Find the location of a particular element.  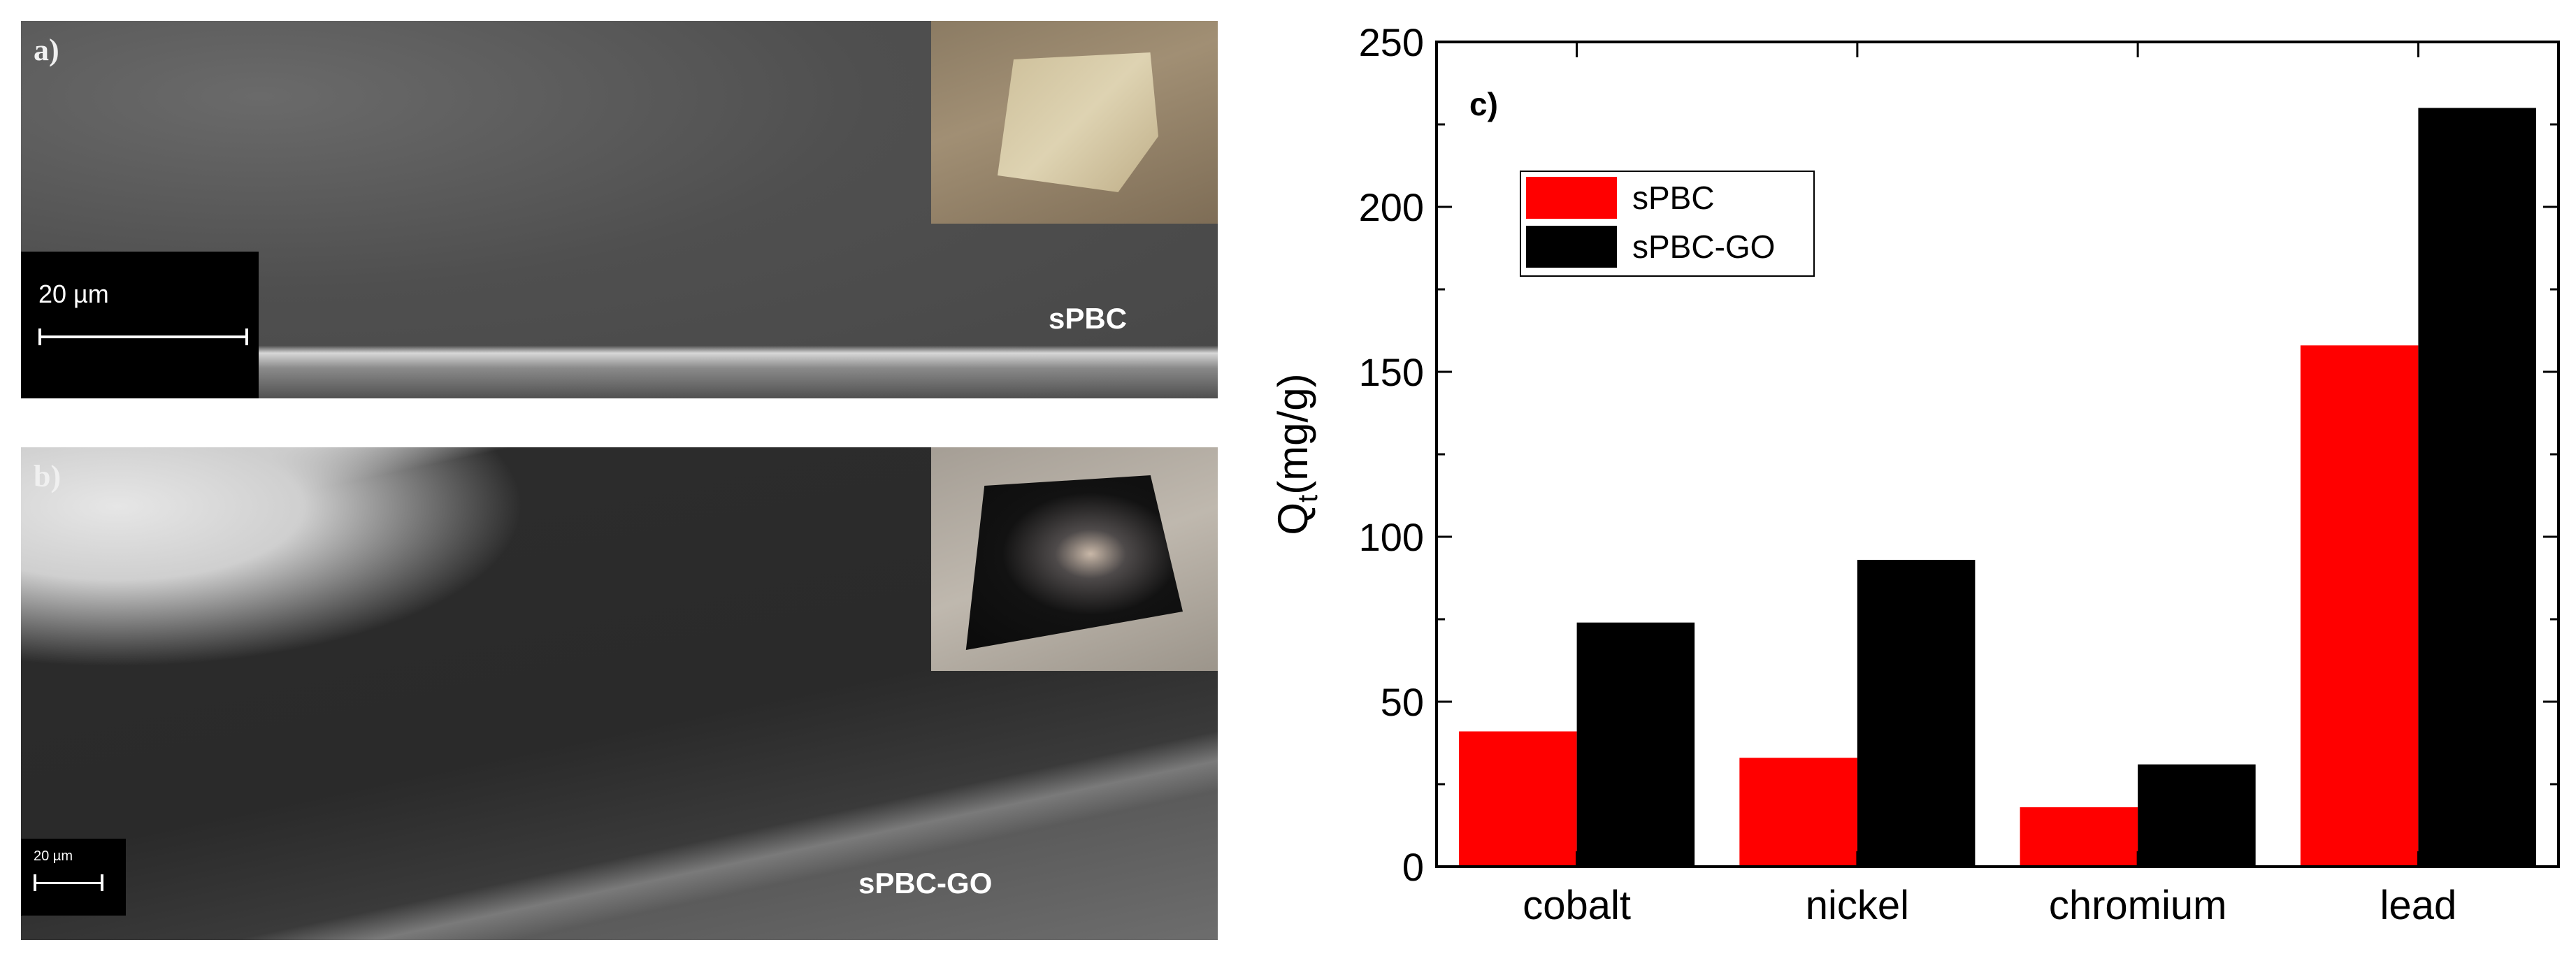

y-tick-label: 100 is located at coordinates (1391, 537).